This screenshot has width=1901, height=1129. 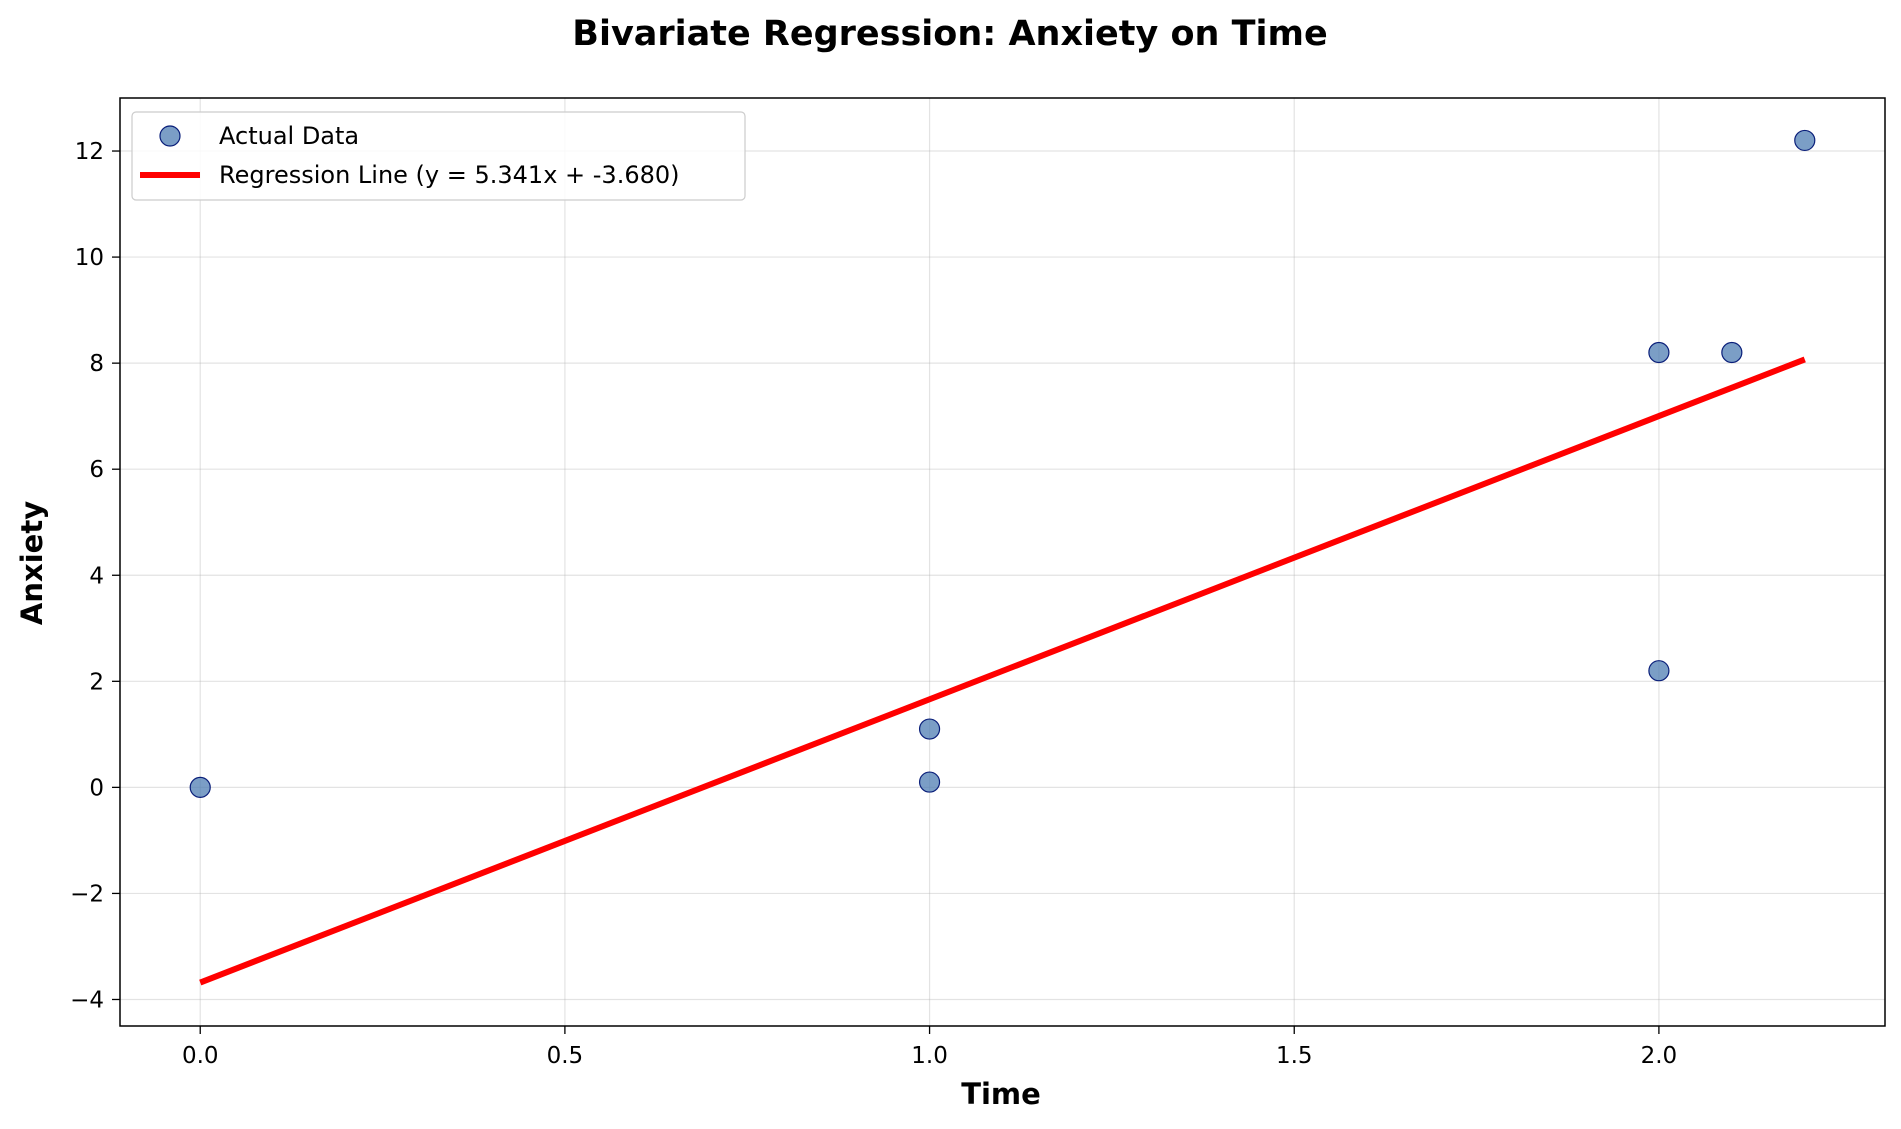 What do you see at coordinates (929, 1056) in the screenshot?
I see `x-tick-label: 1.0` at bounding box center [929, 1056].